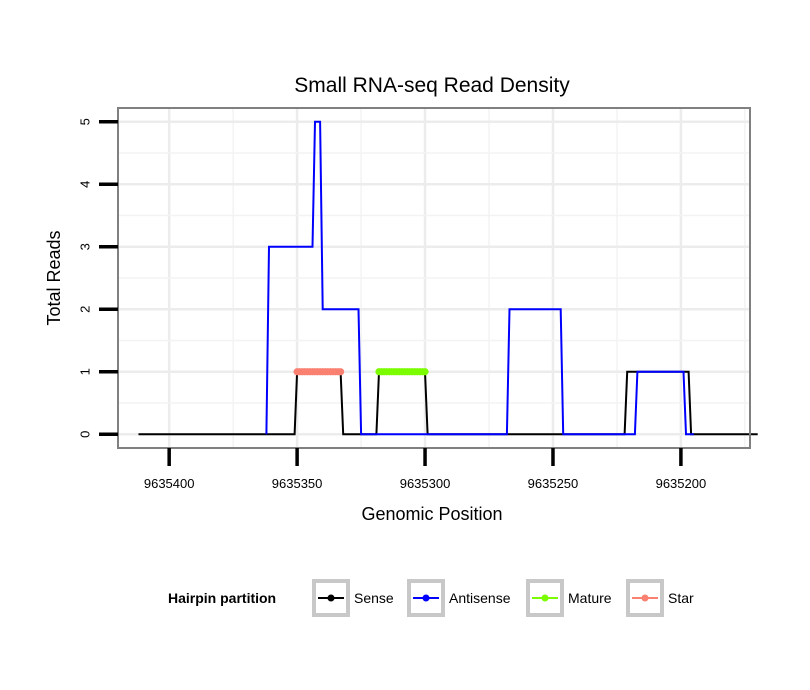 The image size is (810, 690). Describe the element at coordinates (84, 371) in the screenshot. I see `y-tick-label: 1` at that location.